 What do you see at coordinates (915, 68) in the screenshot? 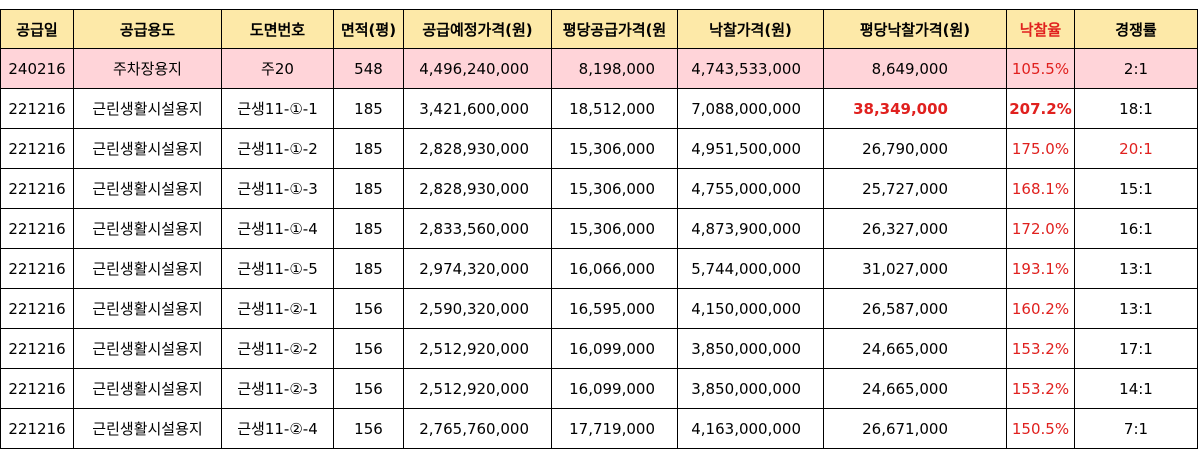
I see `cell-per-pyeong-winning: 8,649,000` at bounding box center [915, 68].